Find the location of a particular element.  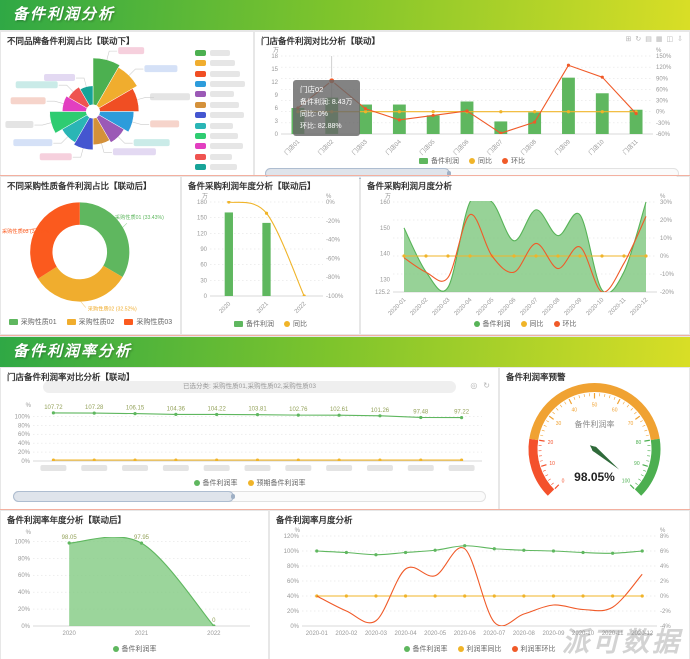

svg-text: 150% is located at coordinates (664, 57).